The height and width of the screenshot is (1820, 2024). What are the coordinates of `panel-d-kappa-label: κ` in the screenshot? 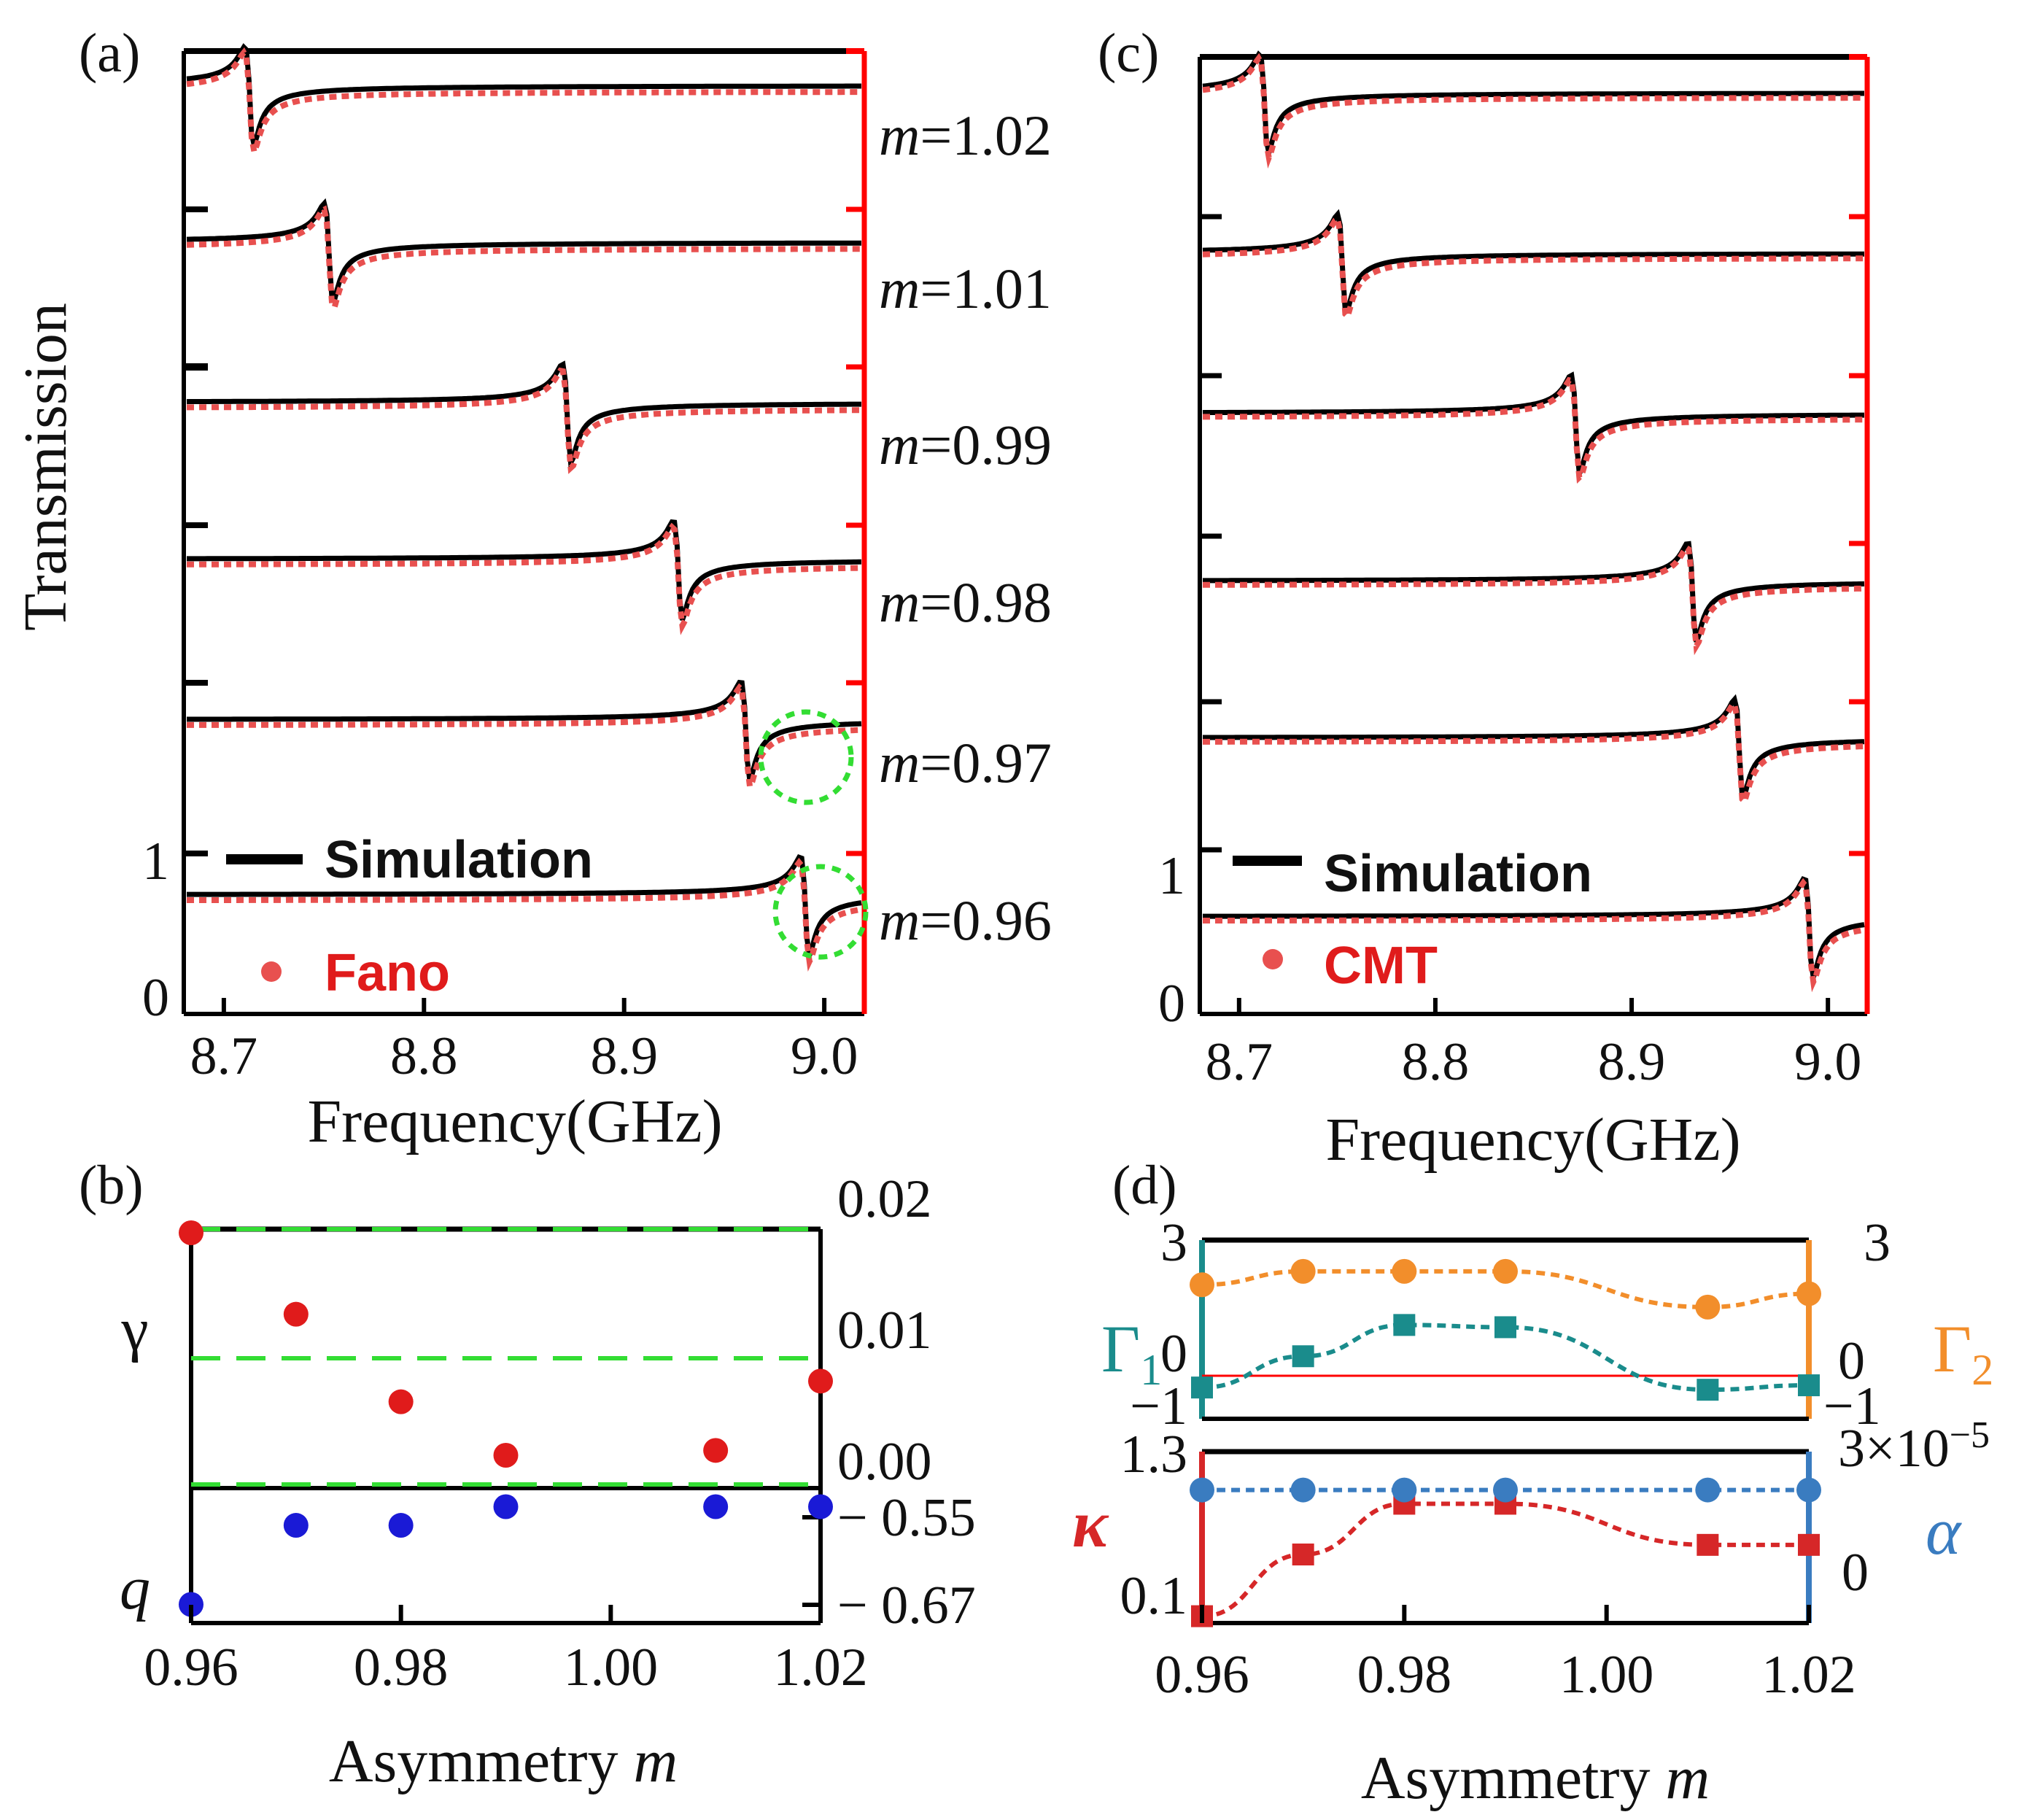 It's located at (1090, 1524).